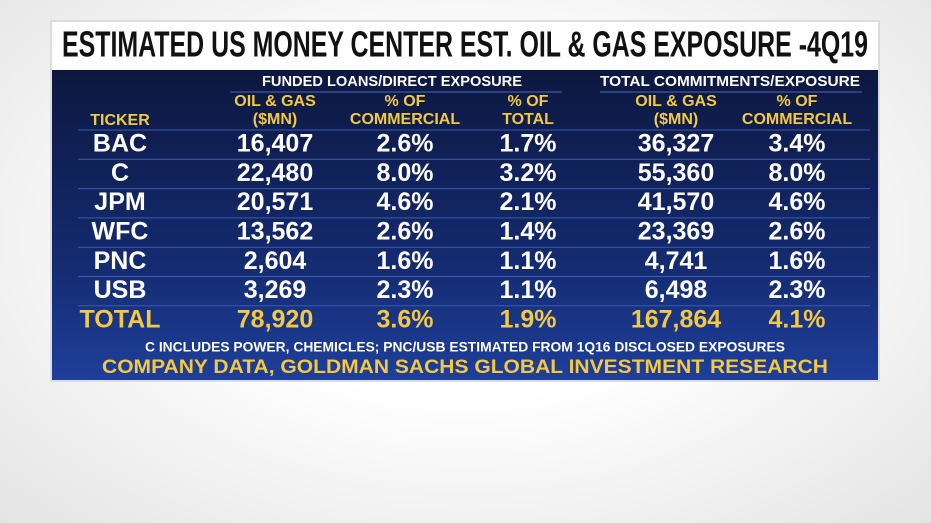 The width and height of the screenshot is (931, 523). I want to click on cell: 3.2%, so click(528, 173).